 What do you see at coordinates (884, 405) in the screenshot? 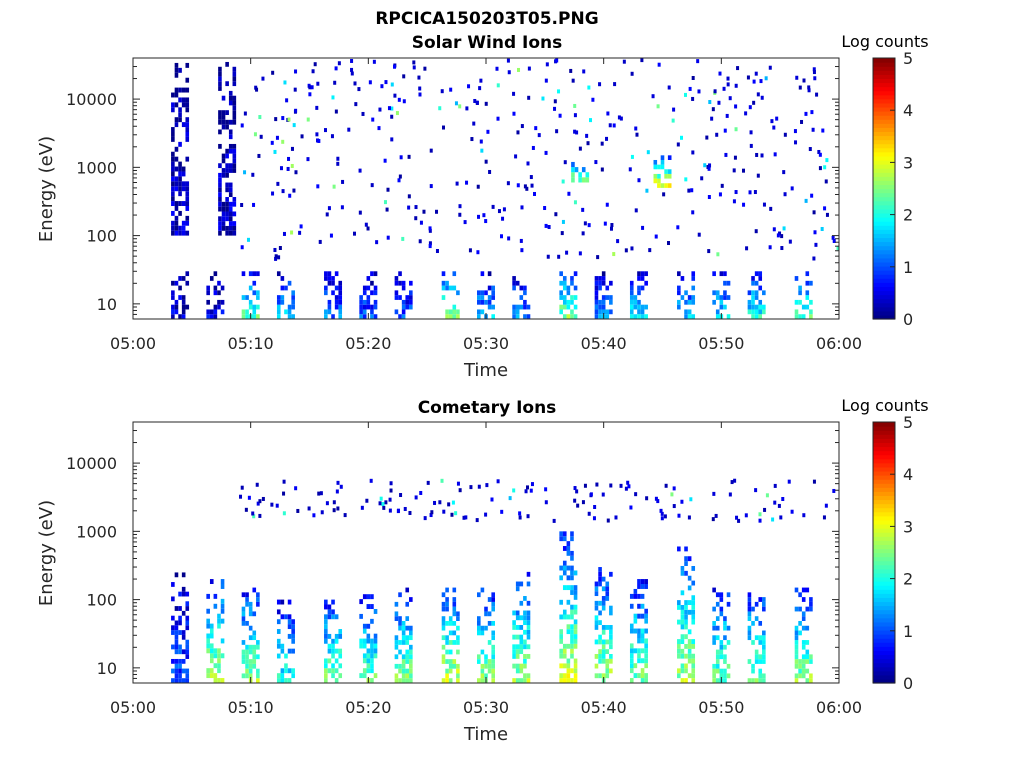
I see `cometary-colorbar-title: Log counts` at bounding box center [884, 405].